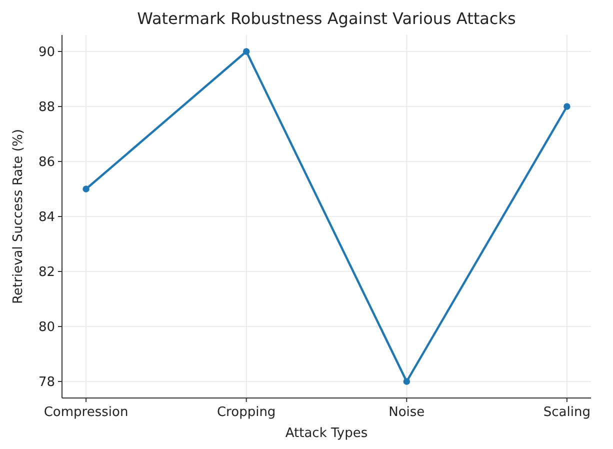 This screenshot has width=613, height=449. What do you see at coordinates (326, 18) in the screenshot?
I see `chart-title: Watermark Robustness Against Various Attacks` at bounding box center [326, 18].